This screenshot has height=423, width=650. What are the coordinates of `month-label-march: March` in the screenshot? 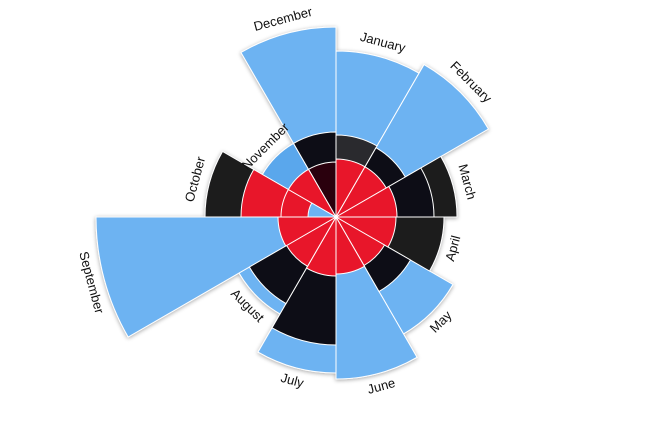 It's located at (468, 181).